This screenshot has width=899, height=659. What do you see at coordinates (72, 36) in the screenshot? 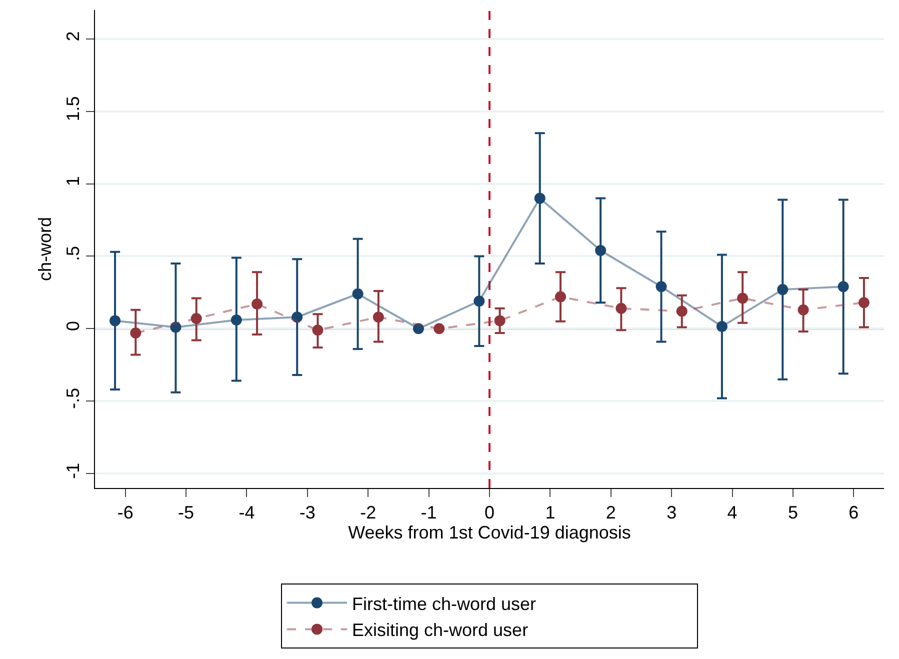
I see `y-tick-label: 2` at bounding box center [72, 36].